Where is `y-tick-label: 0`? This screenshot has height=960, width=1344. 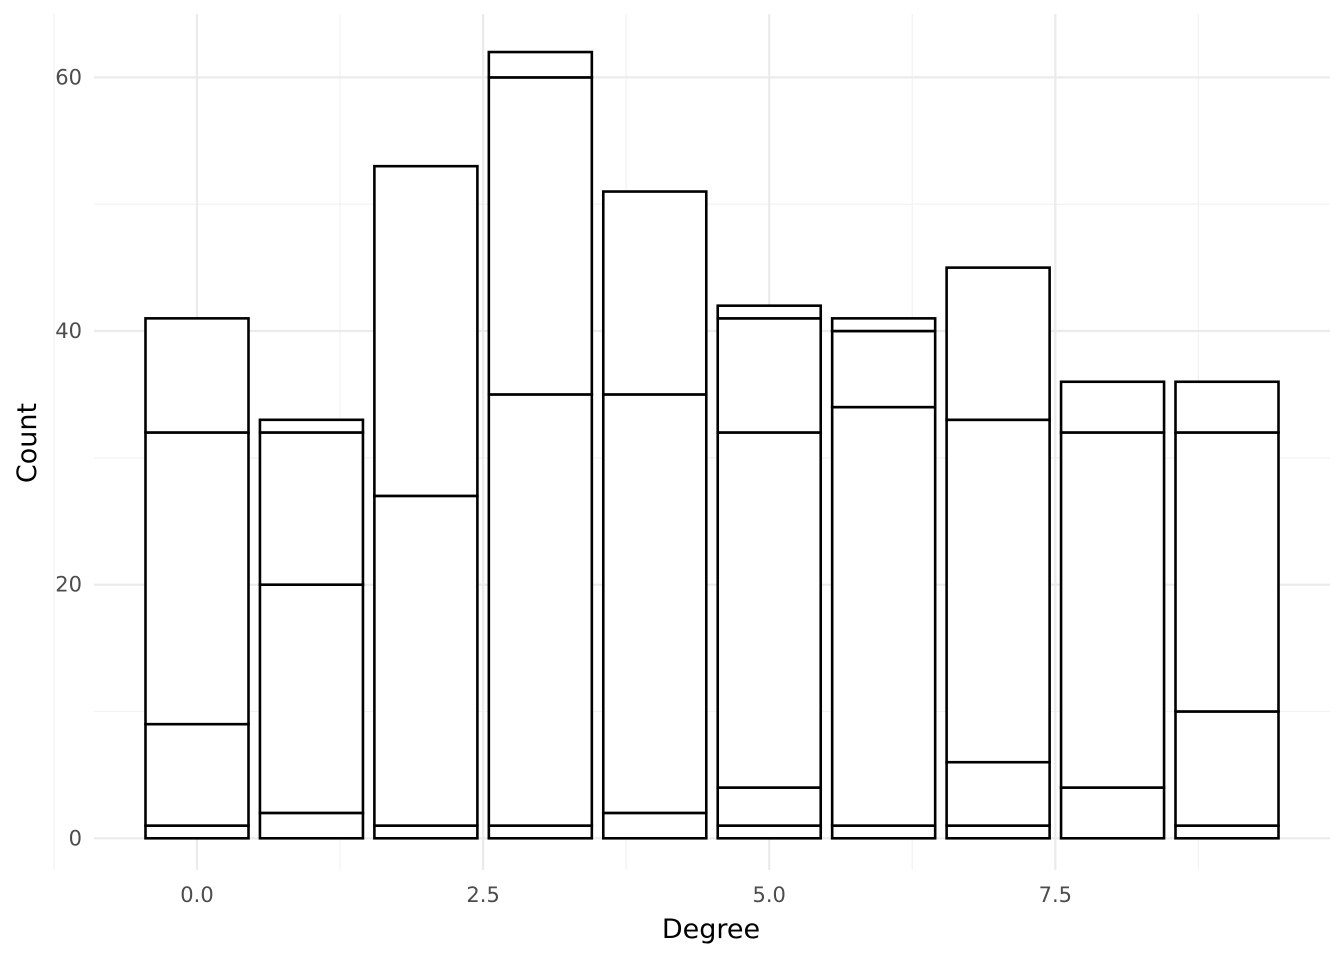
y-tick-label: 0 is located at coordinates (75, 838).